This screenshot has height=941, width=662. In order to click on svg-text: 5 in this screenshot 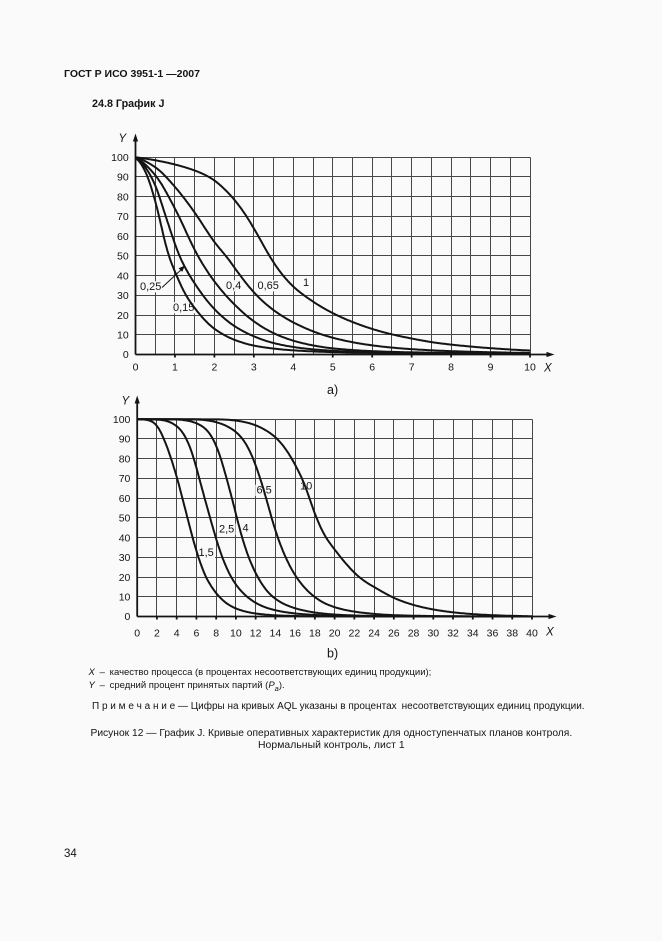, I will do `click(333, 368)`.